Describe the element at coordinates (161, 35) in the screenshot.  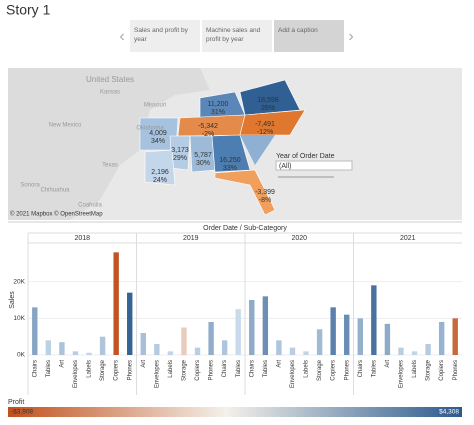
I see `story-point-label: Sales and profit by year` at that location.